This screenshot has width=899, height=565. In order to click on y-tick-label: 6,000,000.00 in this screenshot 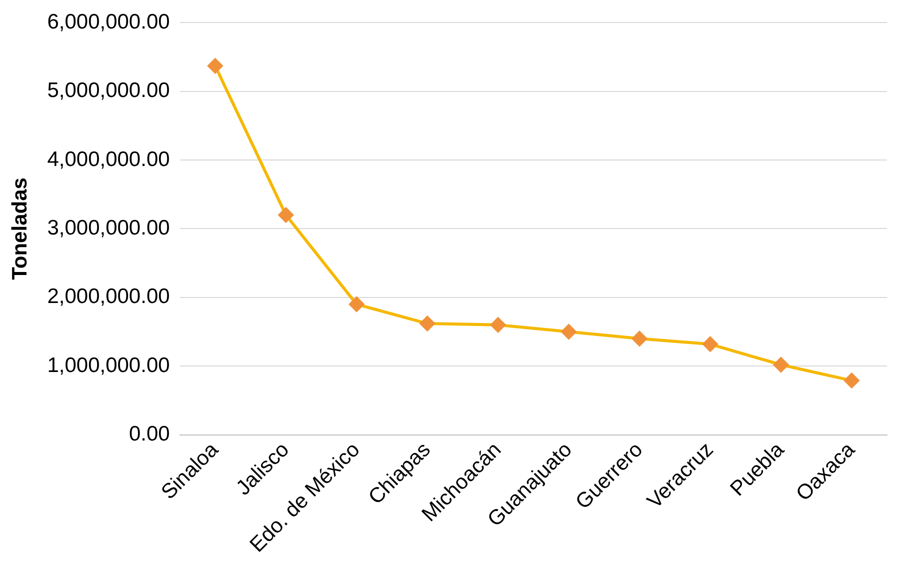, I will do `click(108, 22)`.